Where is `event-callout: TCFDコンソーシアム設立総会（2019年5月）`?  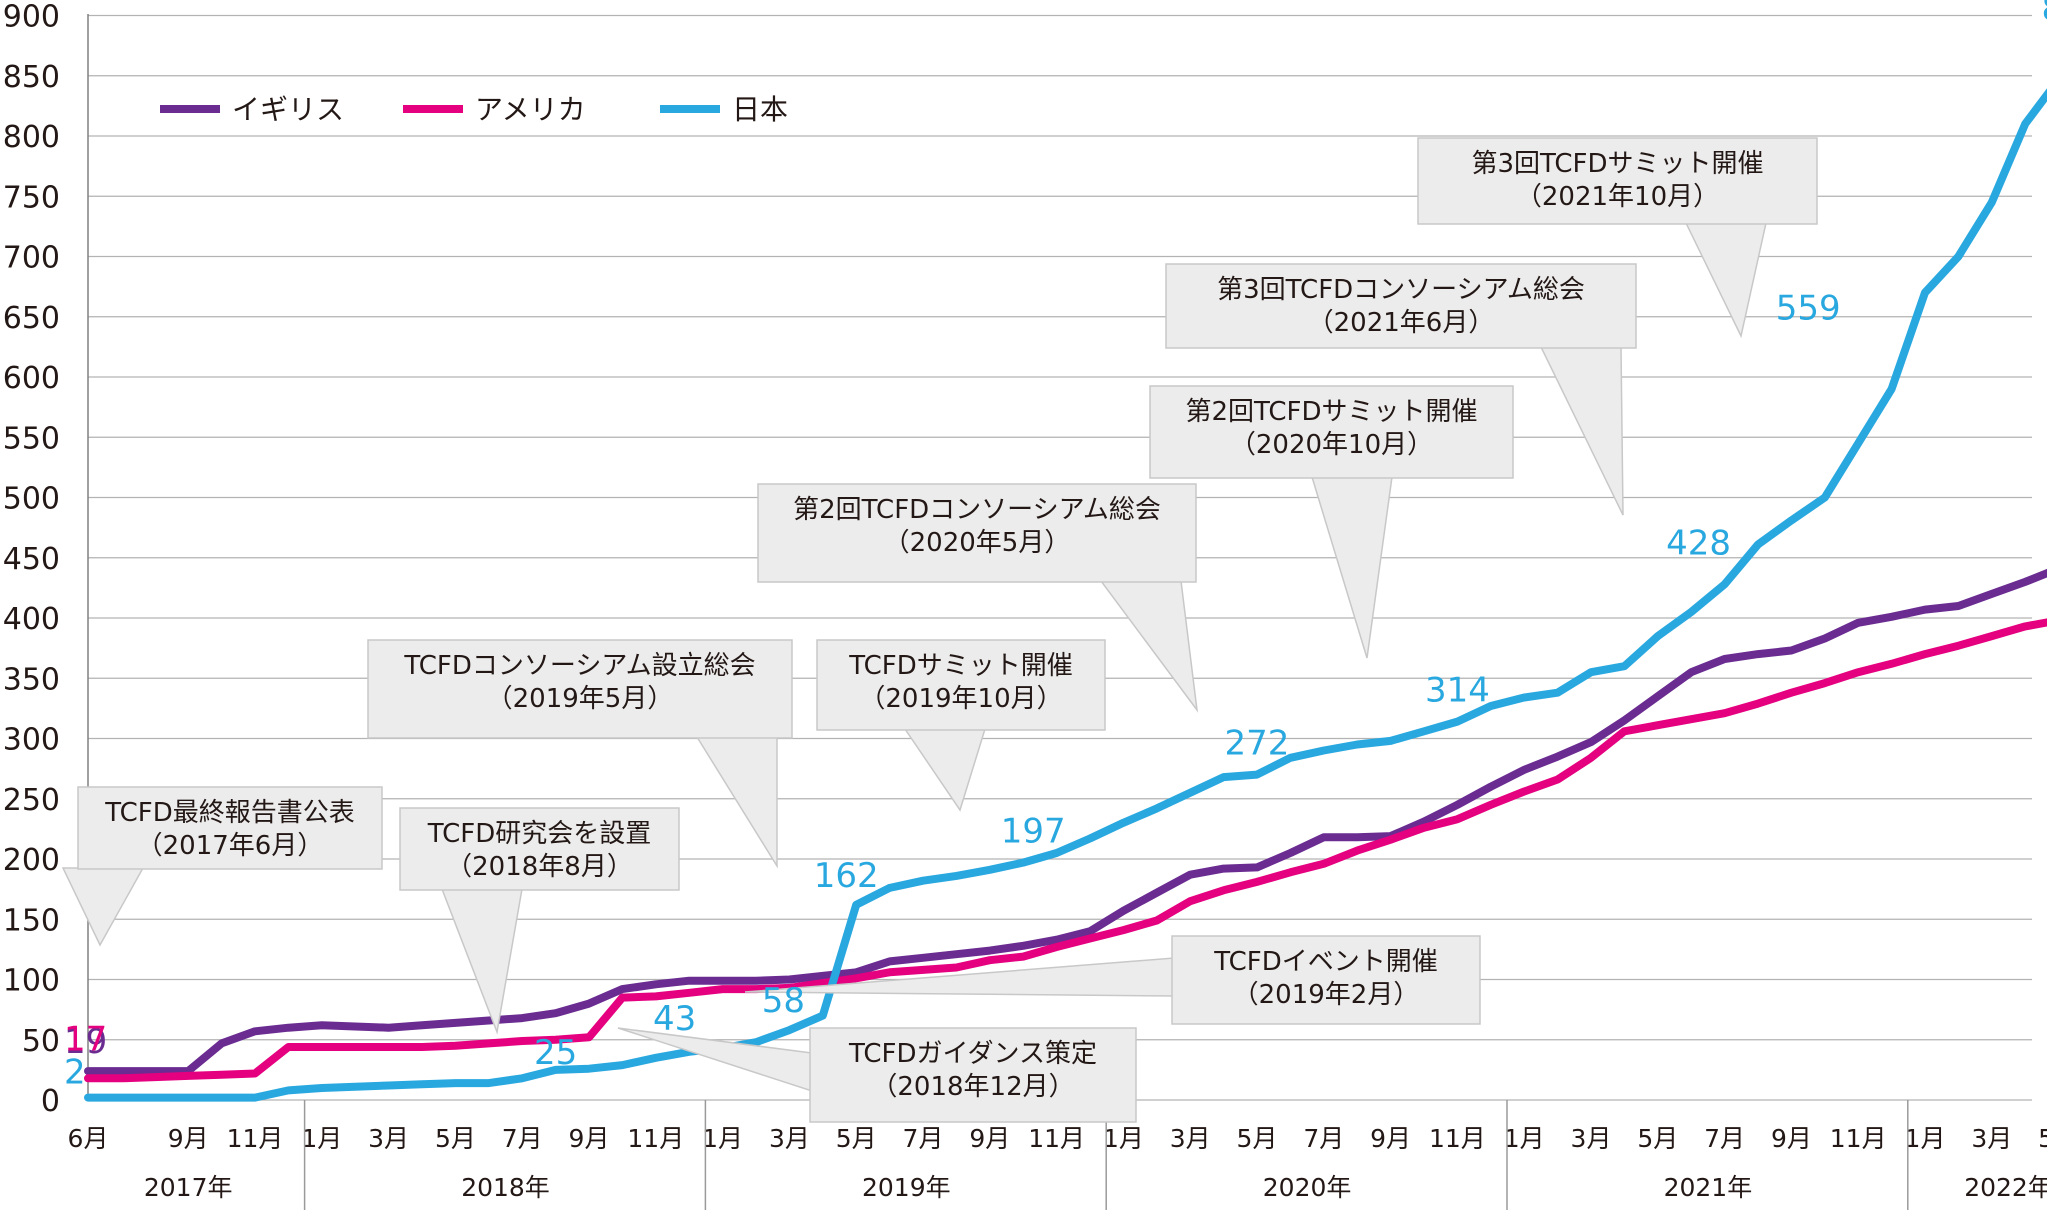 event-callout: TCFDコンソーシアム設立総会（2019年5月） is located at coordinates (580, 754).